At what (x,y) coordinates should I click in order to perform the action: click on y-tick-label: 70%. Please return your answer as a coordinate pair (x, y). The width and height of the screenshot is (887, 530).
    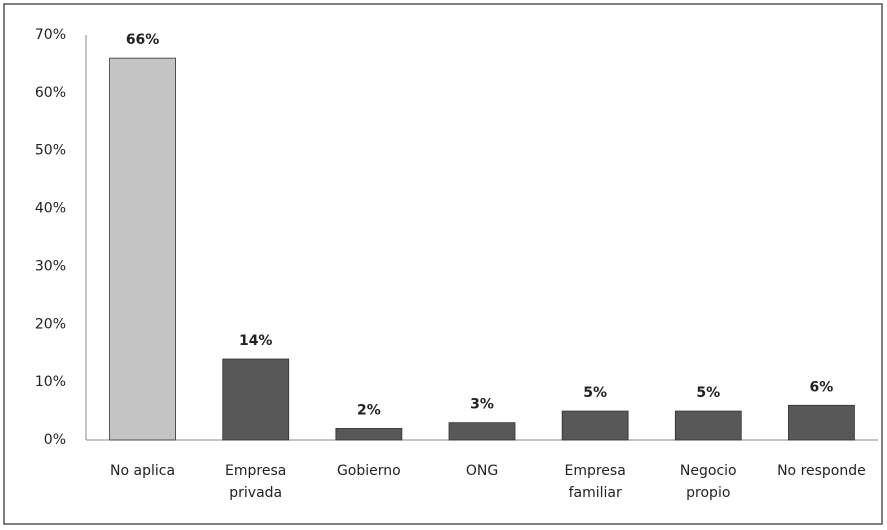
    Looking at the image, I should click on (50, 35).